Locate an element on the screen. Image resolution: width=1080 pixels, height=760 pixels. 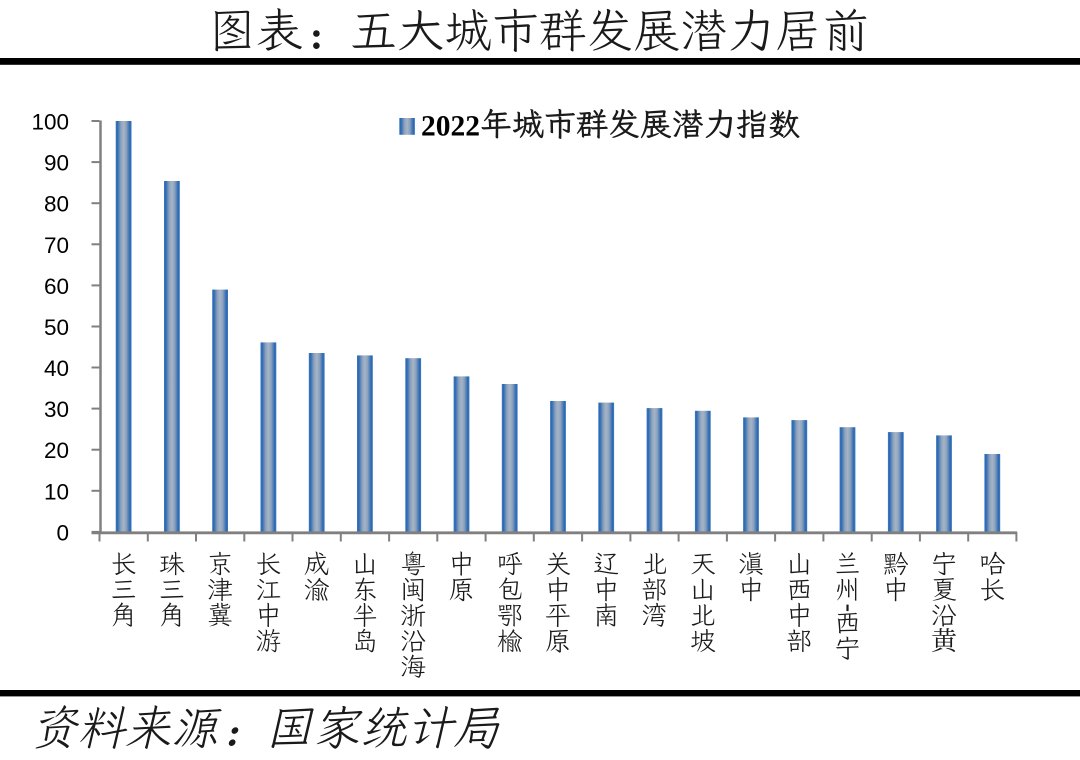
svg-text: 50 is located at coordinates (56, 327).